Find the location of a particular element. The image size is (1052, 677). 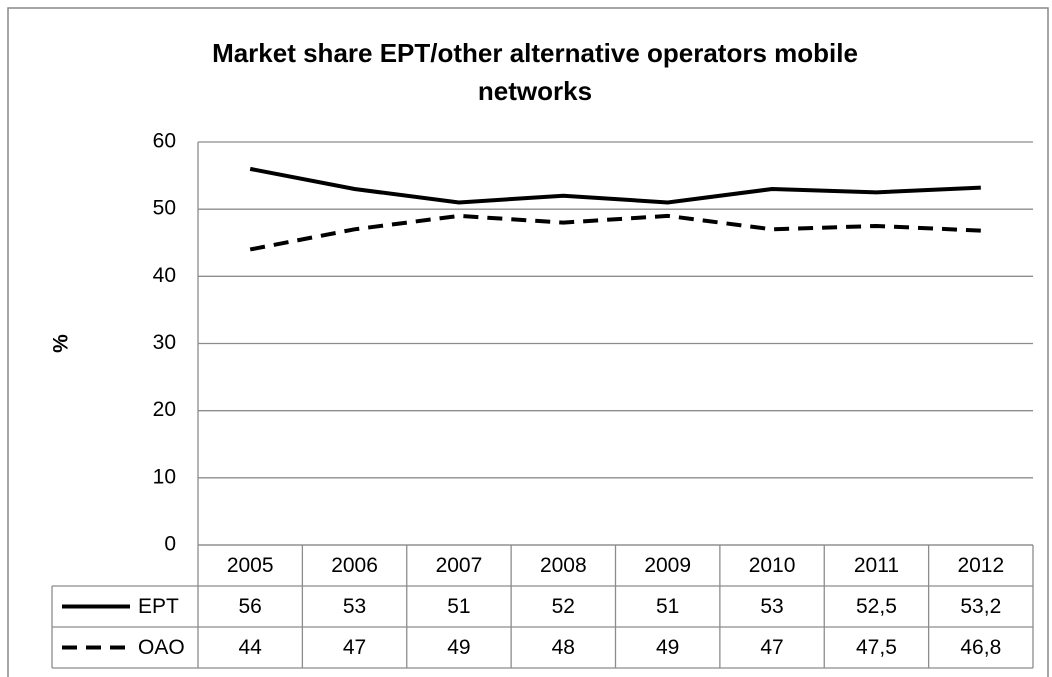

table-value: 44 is located at coordinates (251, 647).